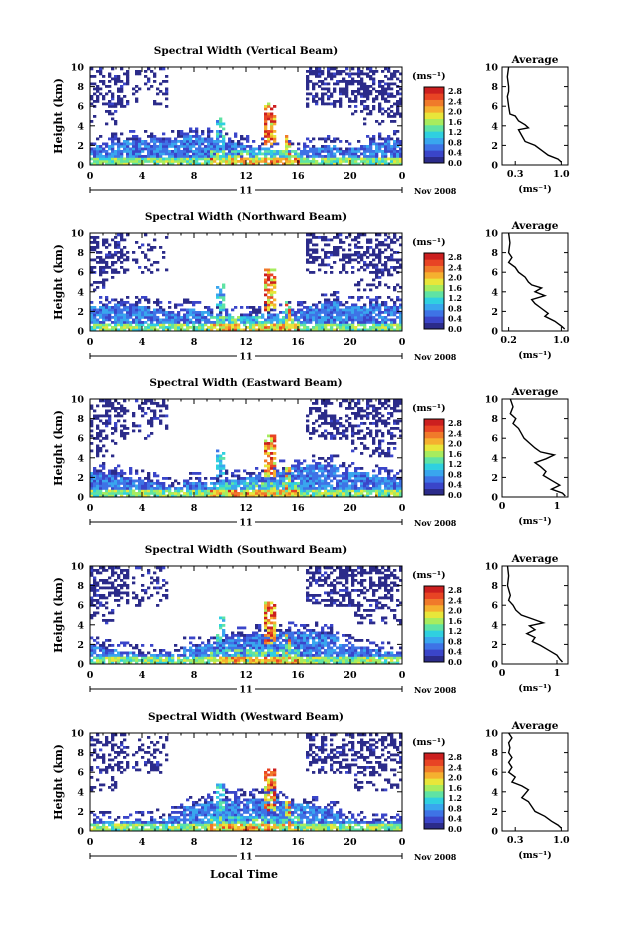  What do you see at coordinates (455, 267) in the screenshot?
I see `colorbar-tick-label: 2.4` at bounding box center [455, 267].